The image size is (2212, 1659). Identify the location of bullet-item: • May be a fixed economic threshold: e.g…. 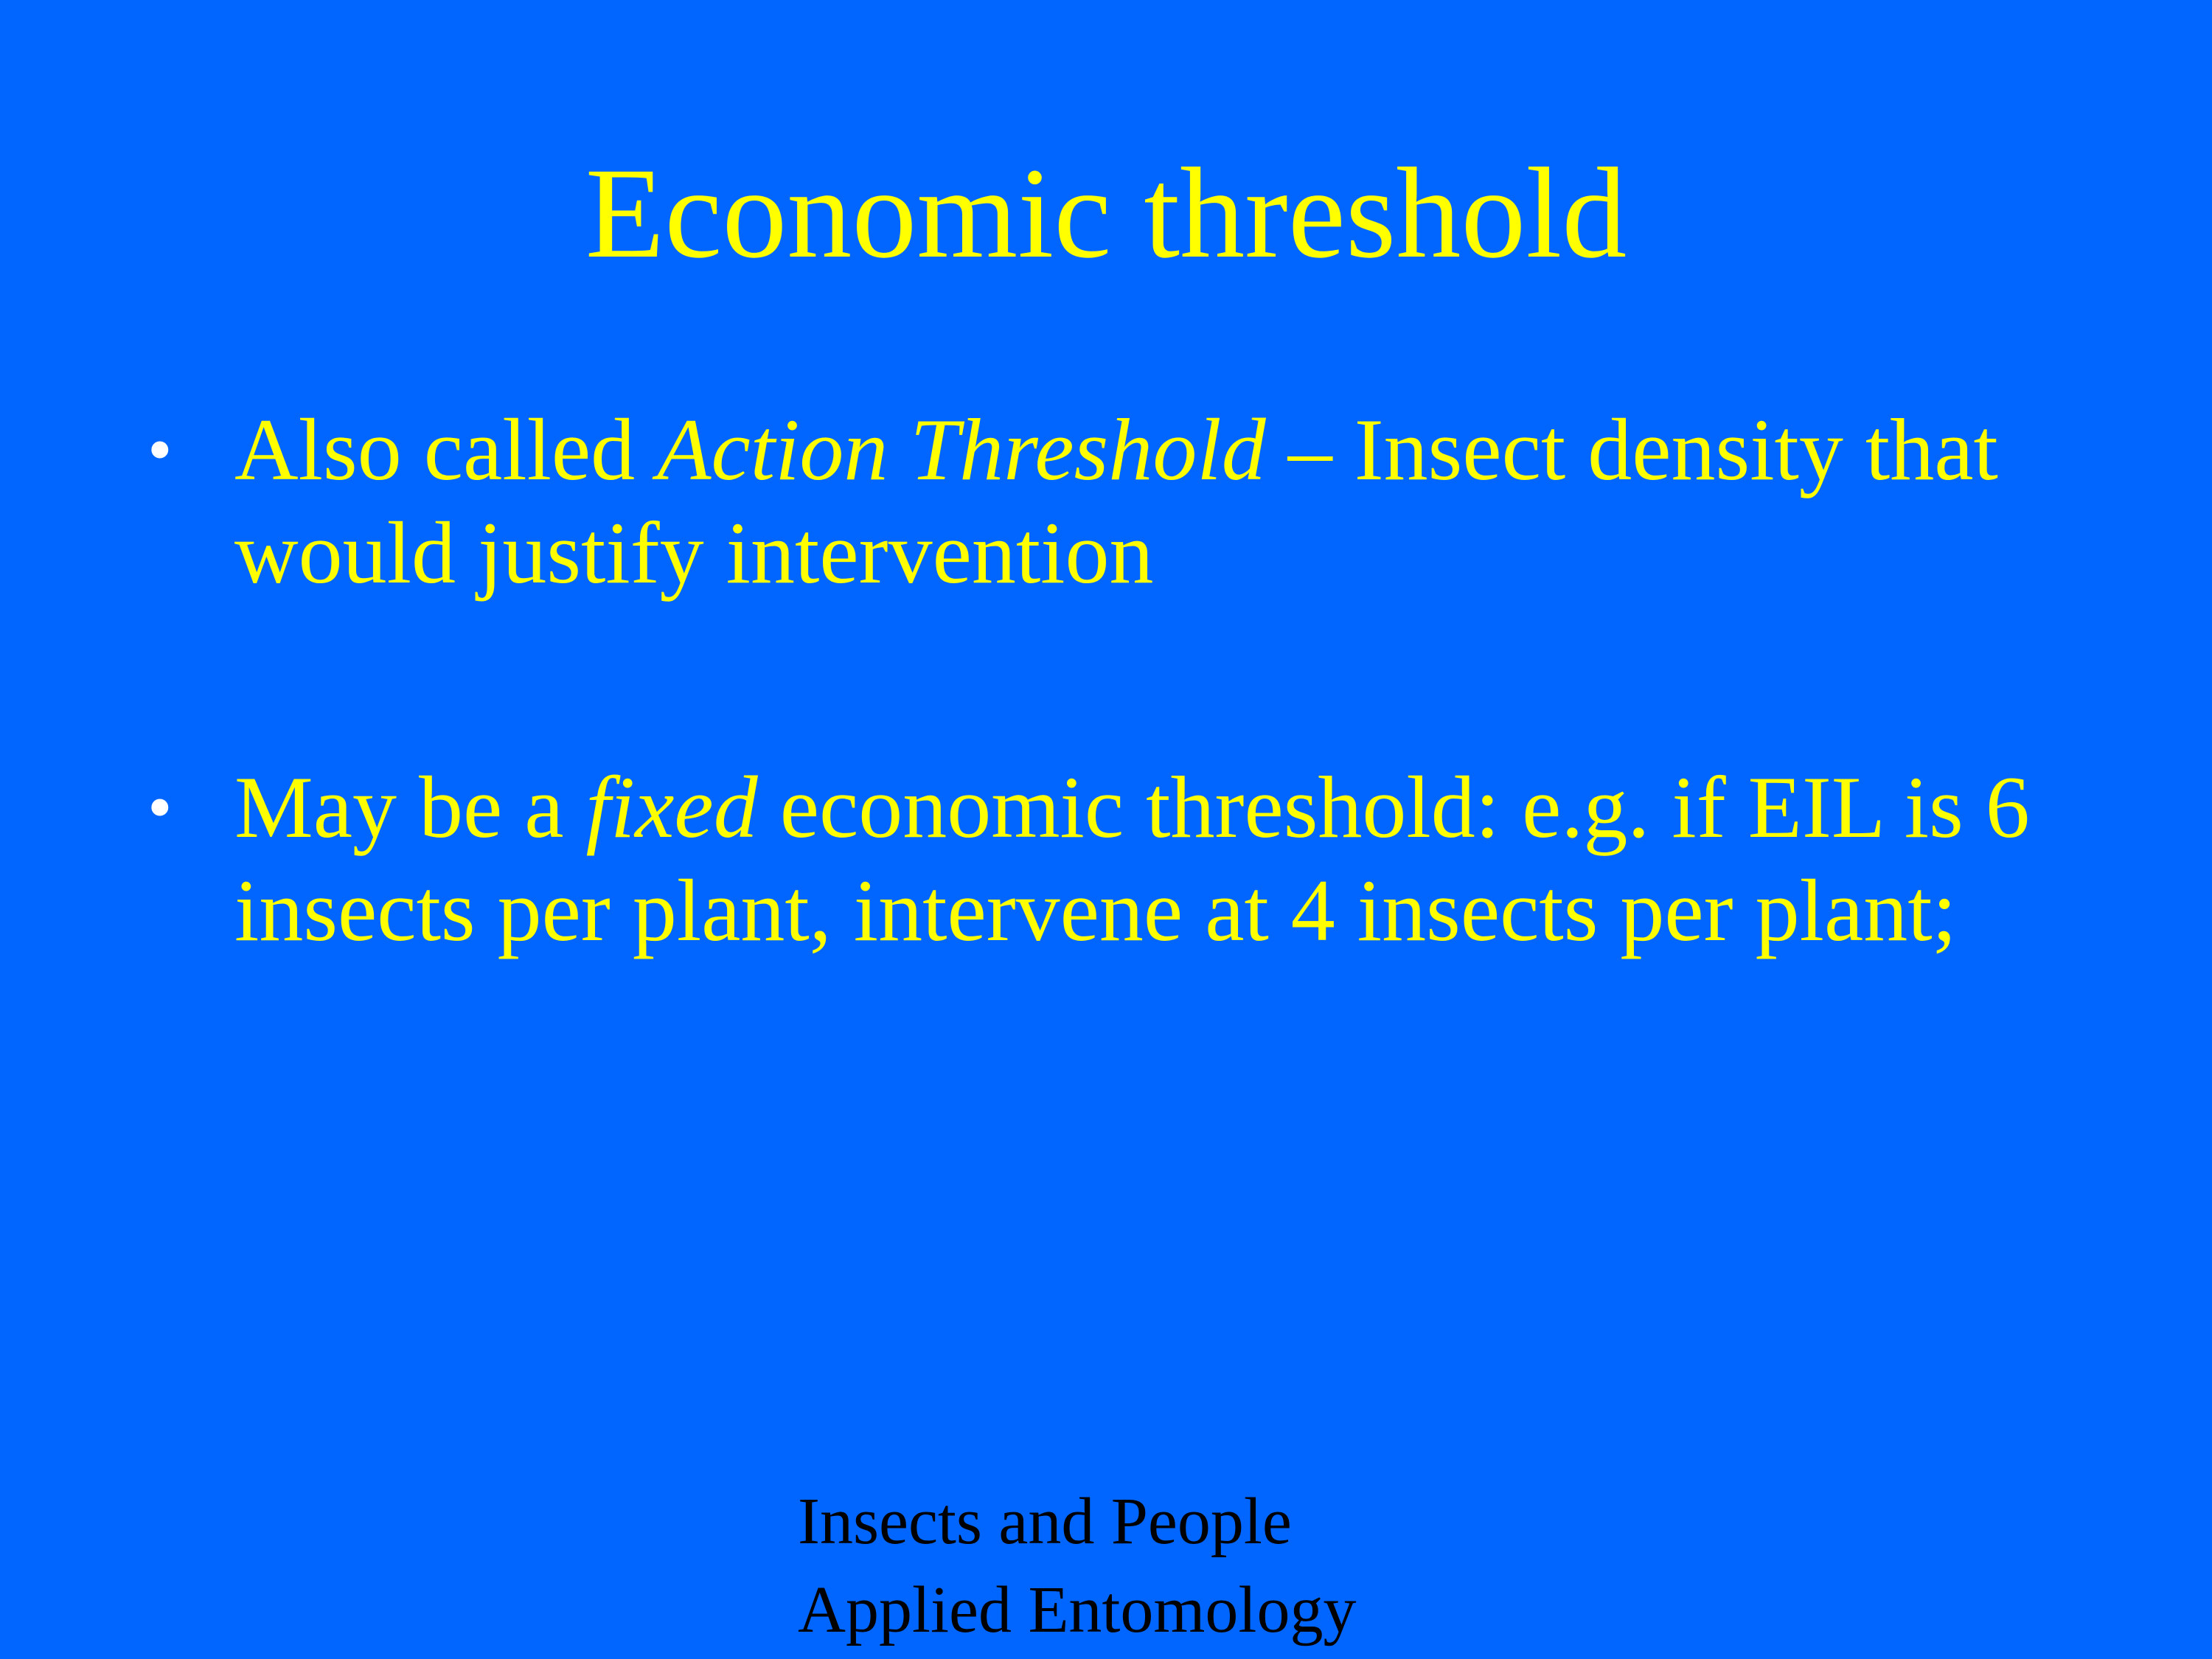
(1106, 859).